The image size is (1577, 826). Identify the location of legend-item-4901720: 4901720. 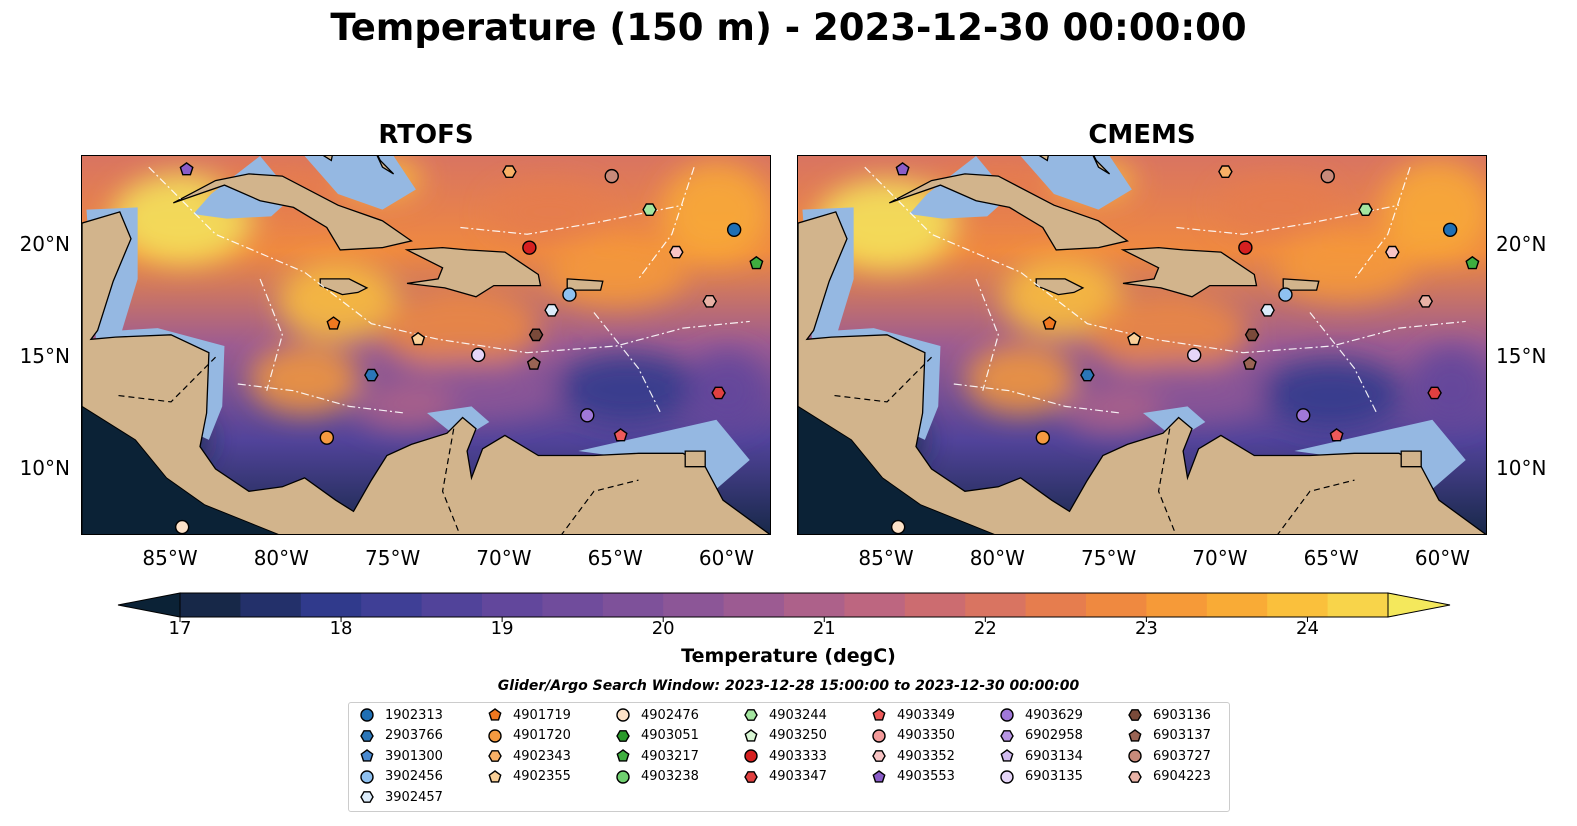
(529, 736).